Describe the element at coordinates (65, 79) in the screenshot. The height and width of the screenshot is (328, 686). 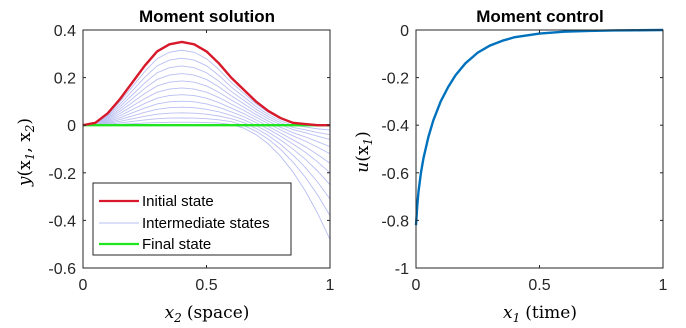
I see `y-tick-label: 0.2` at that location.